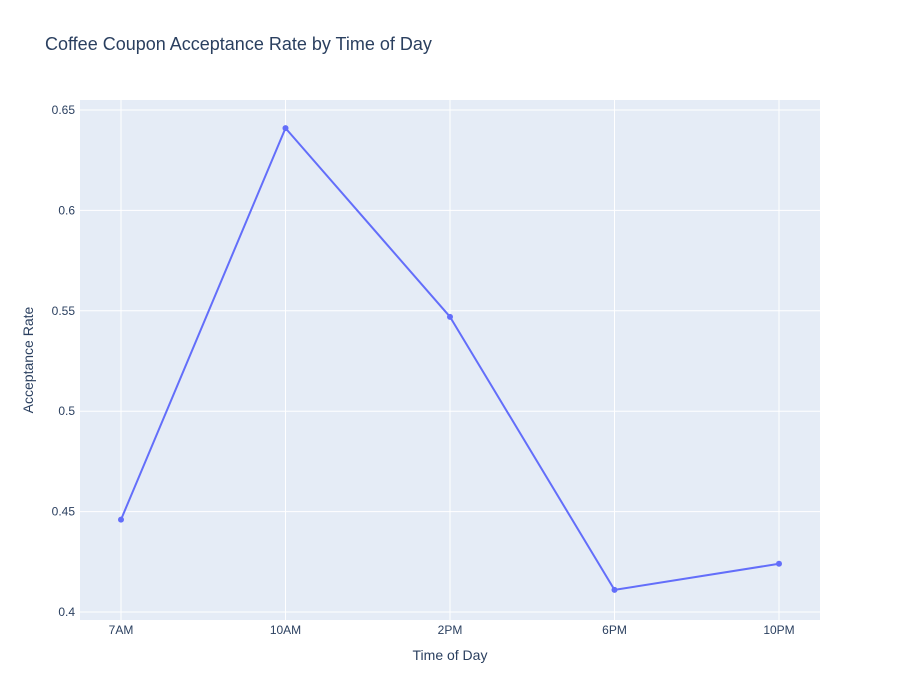 The width and height of the screenshot is (900, 700). Describe the element at coordinates (64, 361) in the screenshot. I see `y-tick-labels: 0.4 0.45 0.5 0.55 0.6 0.65` at that location.